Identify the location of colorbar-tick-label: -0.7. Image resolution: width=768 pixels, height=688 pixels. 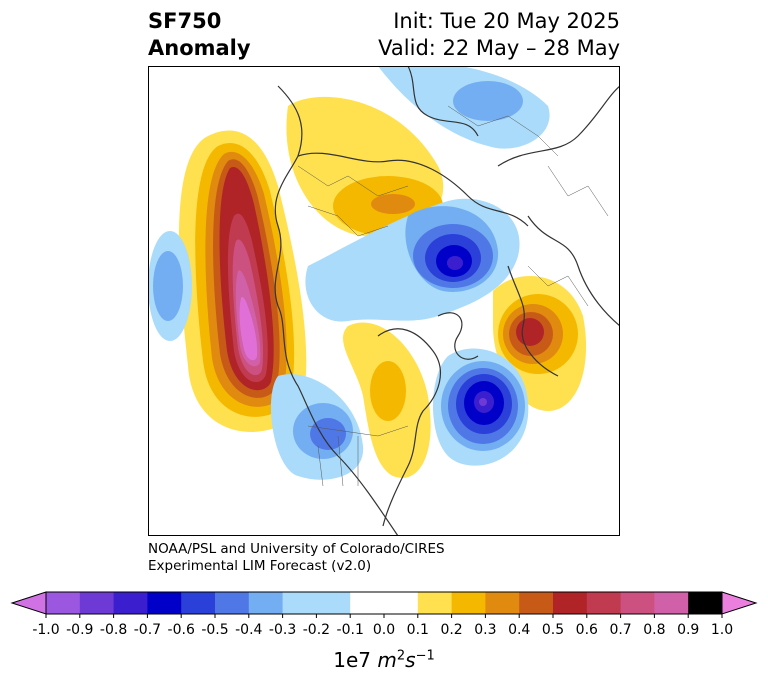
(147, 630).